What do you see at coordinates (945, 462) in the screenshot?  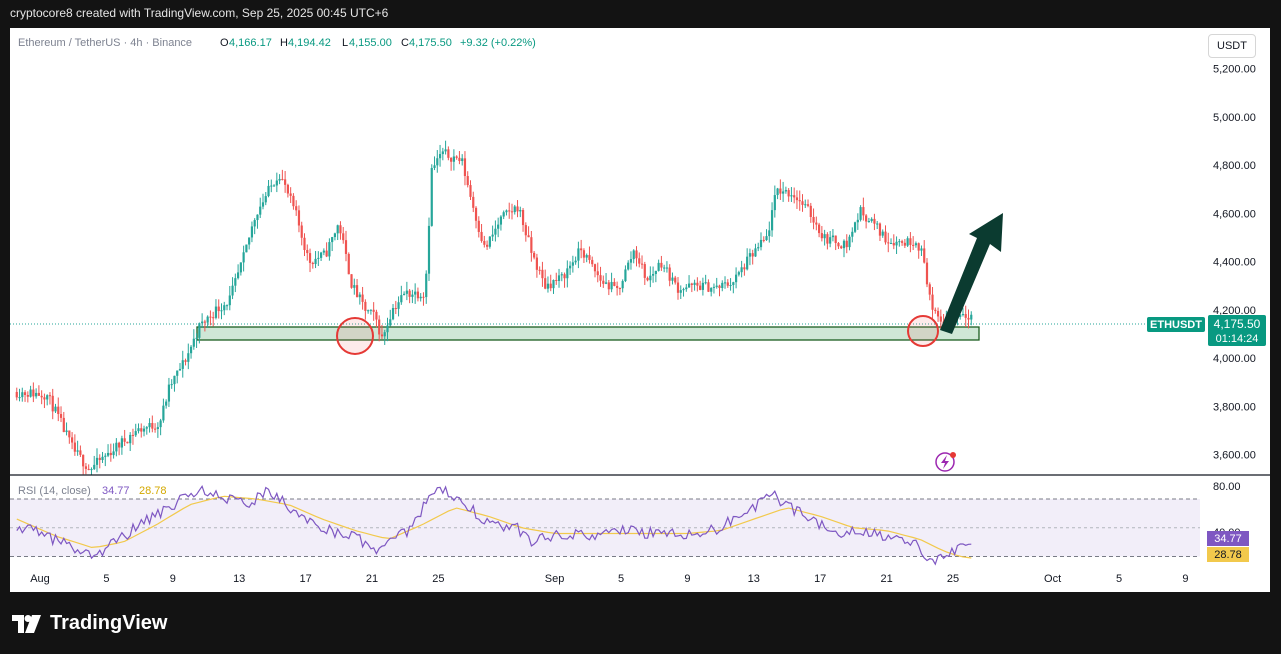 I see `lightning-icon` at bounding box center [945, 462].